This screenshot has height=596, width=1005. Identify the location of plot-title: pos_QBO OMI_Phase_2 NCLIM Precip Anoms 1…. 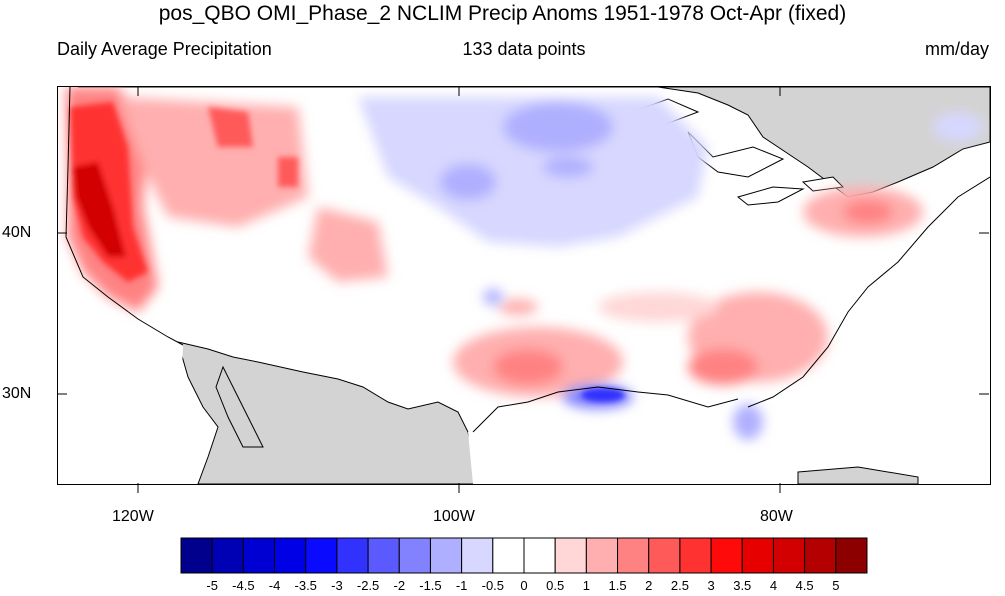
(502, 13).